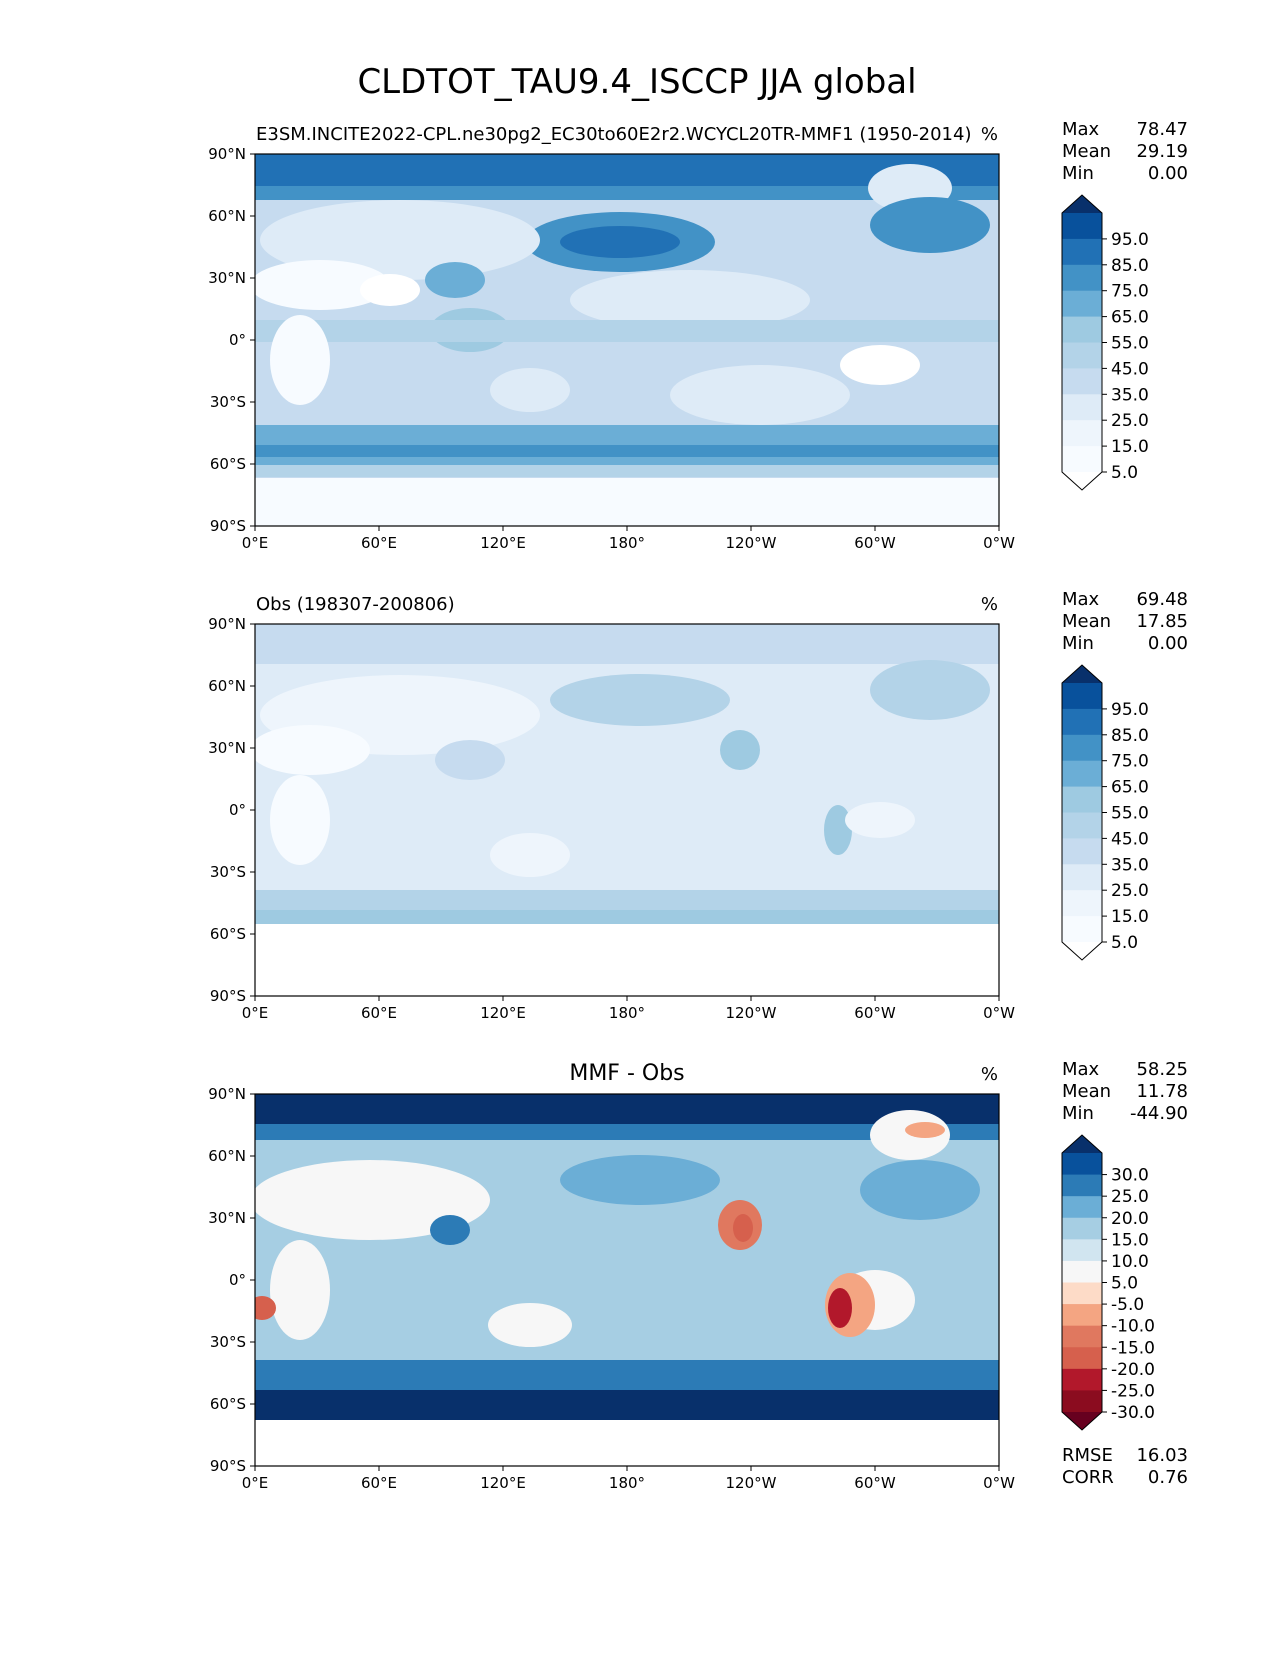 The height and width of the screenshot is (1654, 1275). What do you see at coordinates (1133, 1413) in the screenshot?
I see `colorbar-label: -30.0` at bounding box center [1133, 1413].